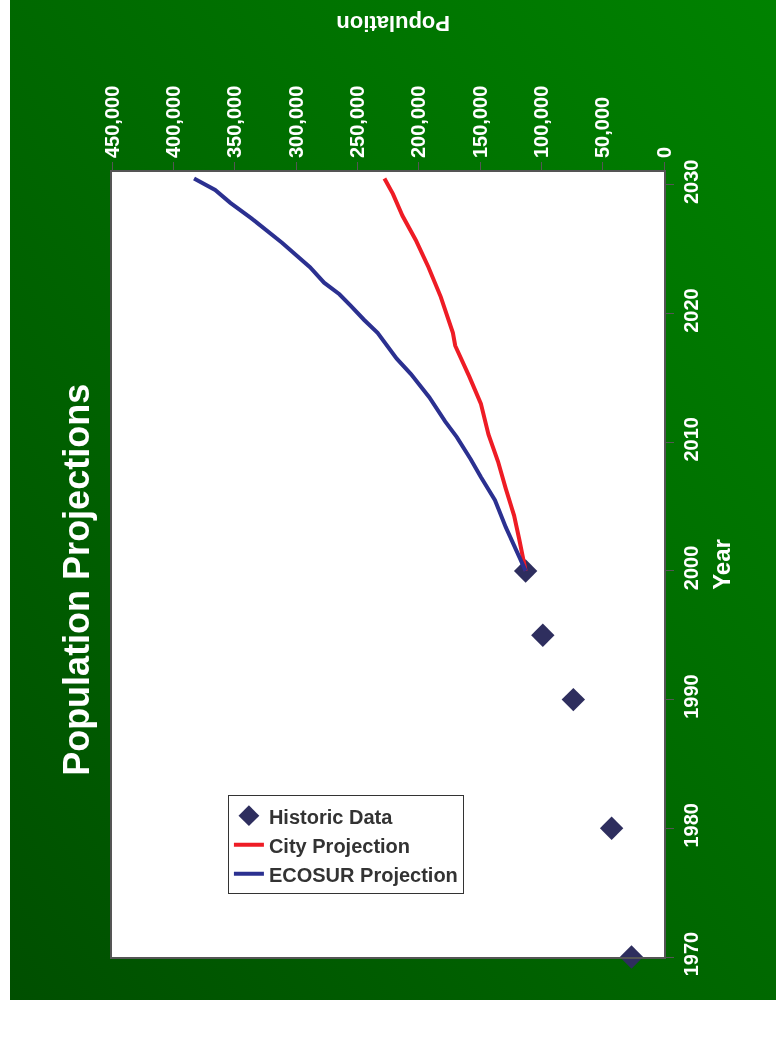 The height and width of the screenshot is (1038, 776). I want to click on x-tick-label: 50,000, so click(602, 127).